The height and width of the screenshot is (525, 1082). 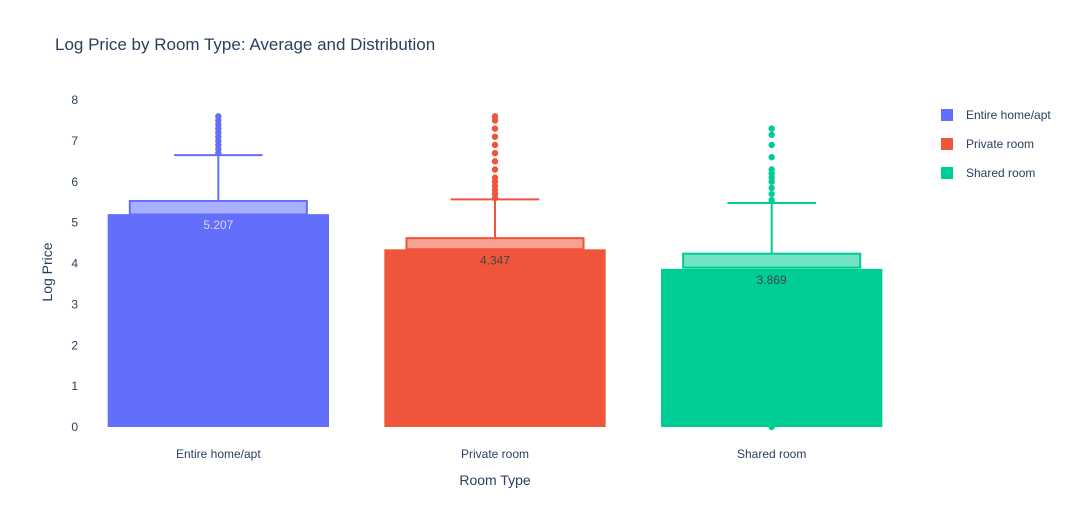 I want to click on legend: Entire home/apt Private room Shared room, so click(x=996, y=144).